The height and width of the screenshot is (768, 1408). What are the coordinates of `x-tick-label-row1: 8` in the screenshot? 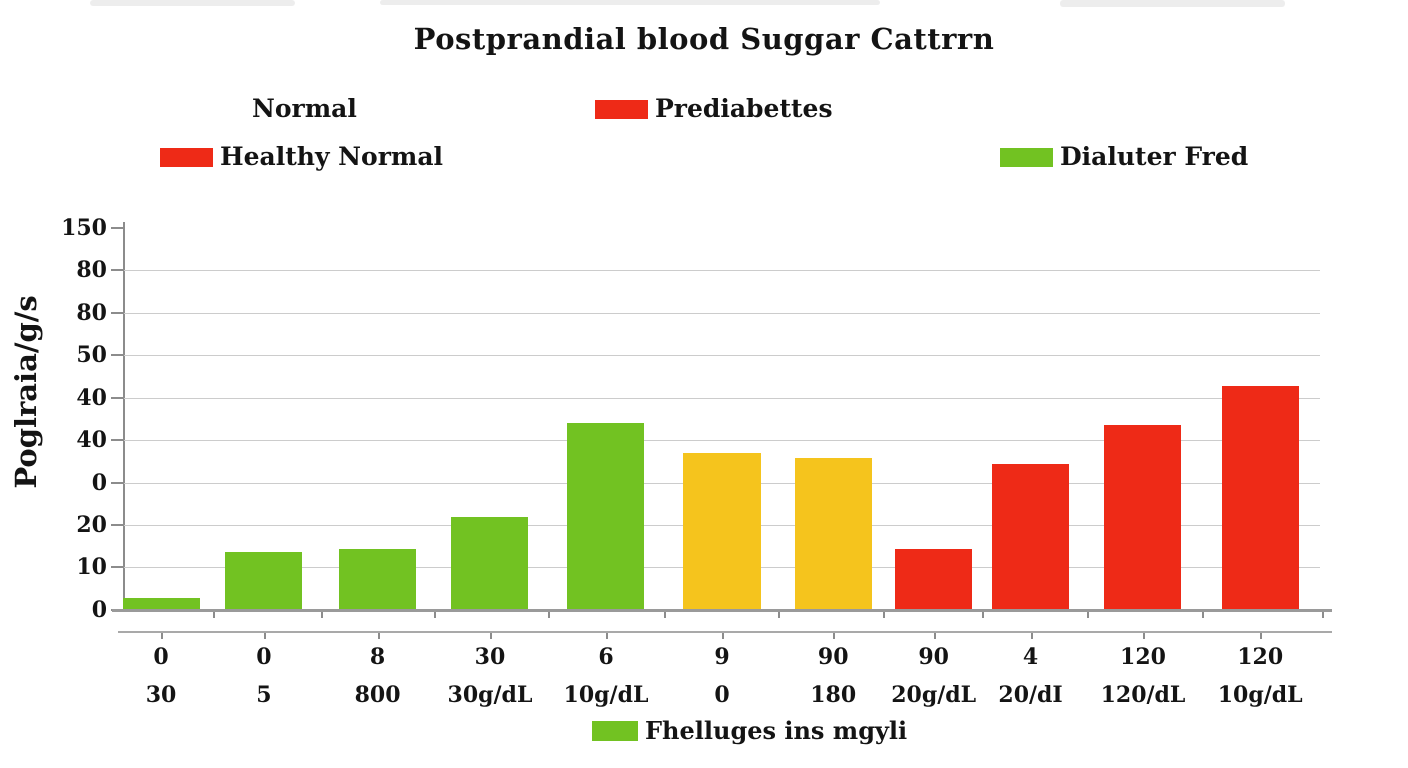 It's located at (377, 657).